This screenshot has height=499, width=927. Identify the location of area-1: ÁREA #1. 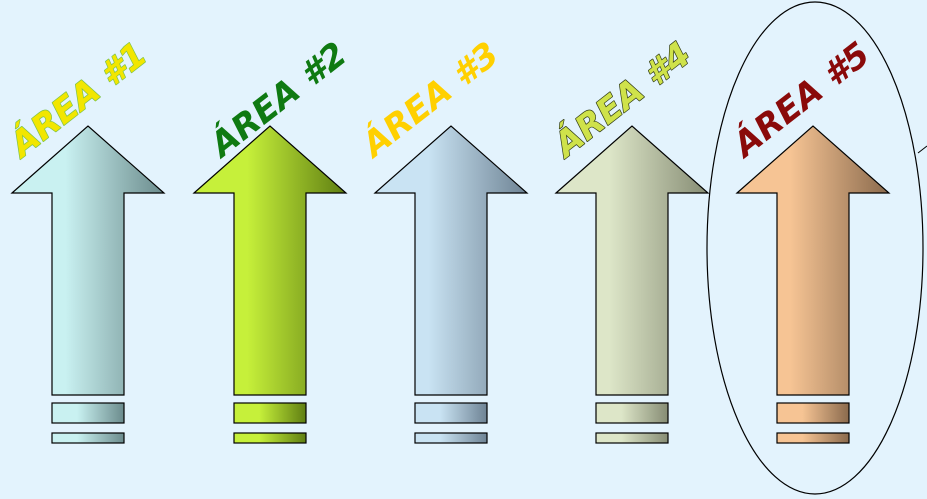
(83, 238).